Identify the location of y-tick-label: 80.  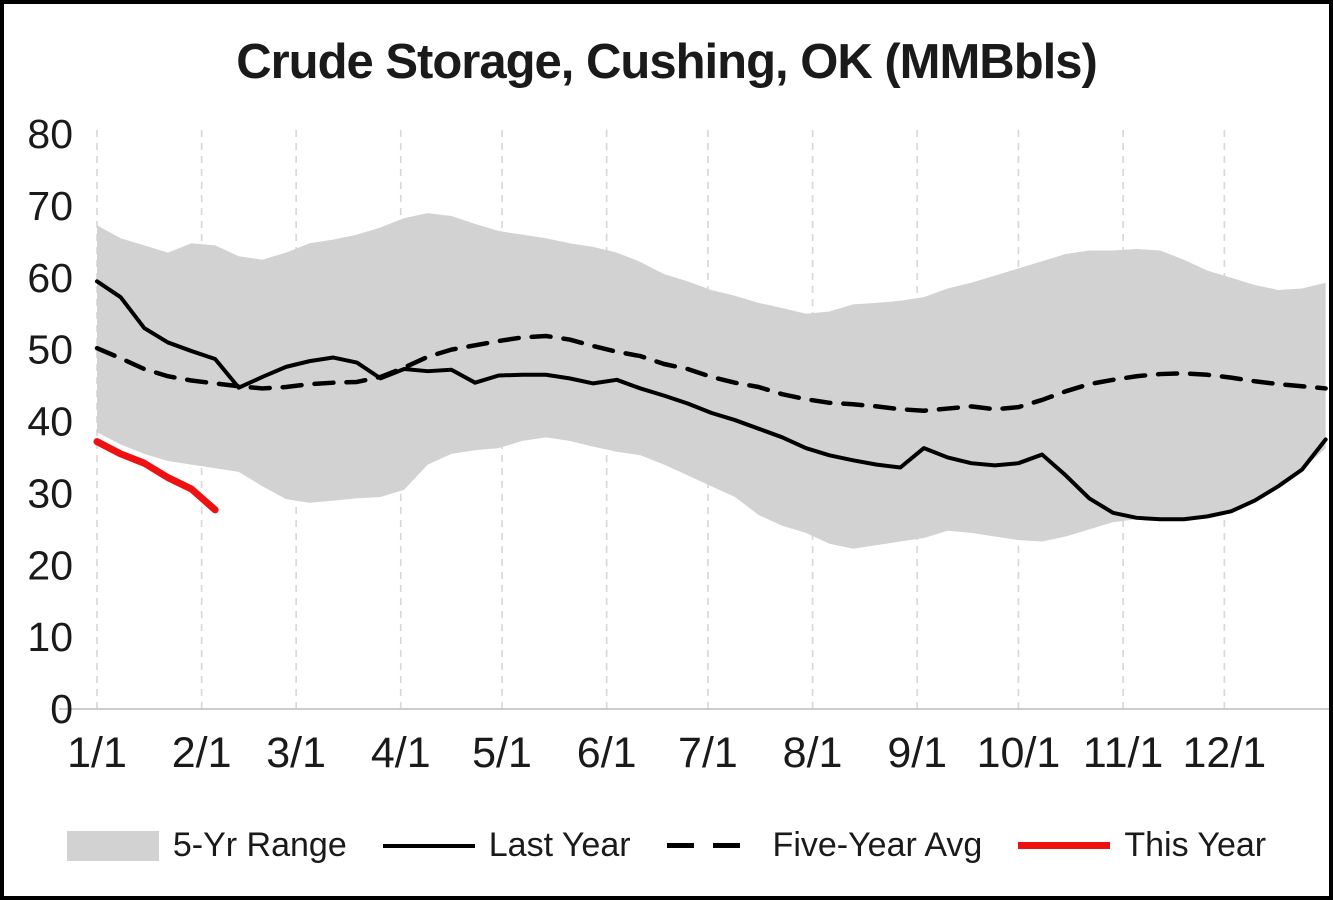
(50, 134).